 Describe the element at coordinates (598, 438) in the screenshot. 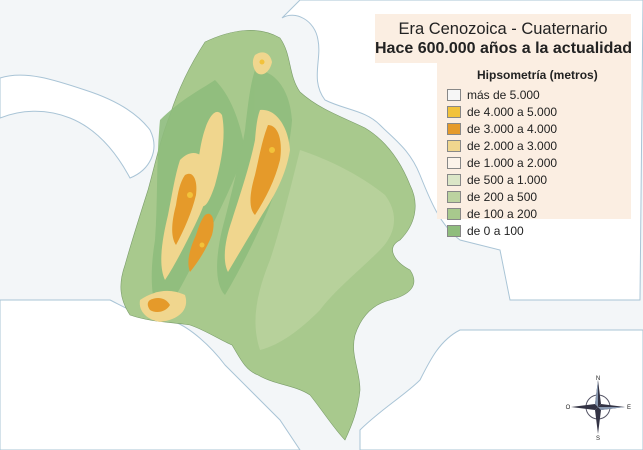

I see `compass-south: S` at that location.